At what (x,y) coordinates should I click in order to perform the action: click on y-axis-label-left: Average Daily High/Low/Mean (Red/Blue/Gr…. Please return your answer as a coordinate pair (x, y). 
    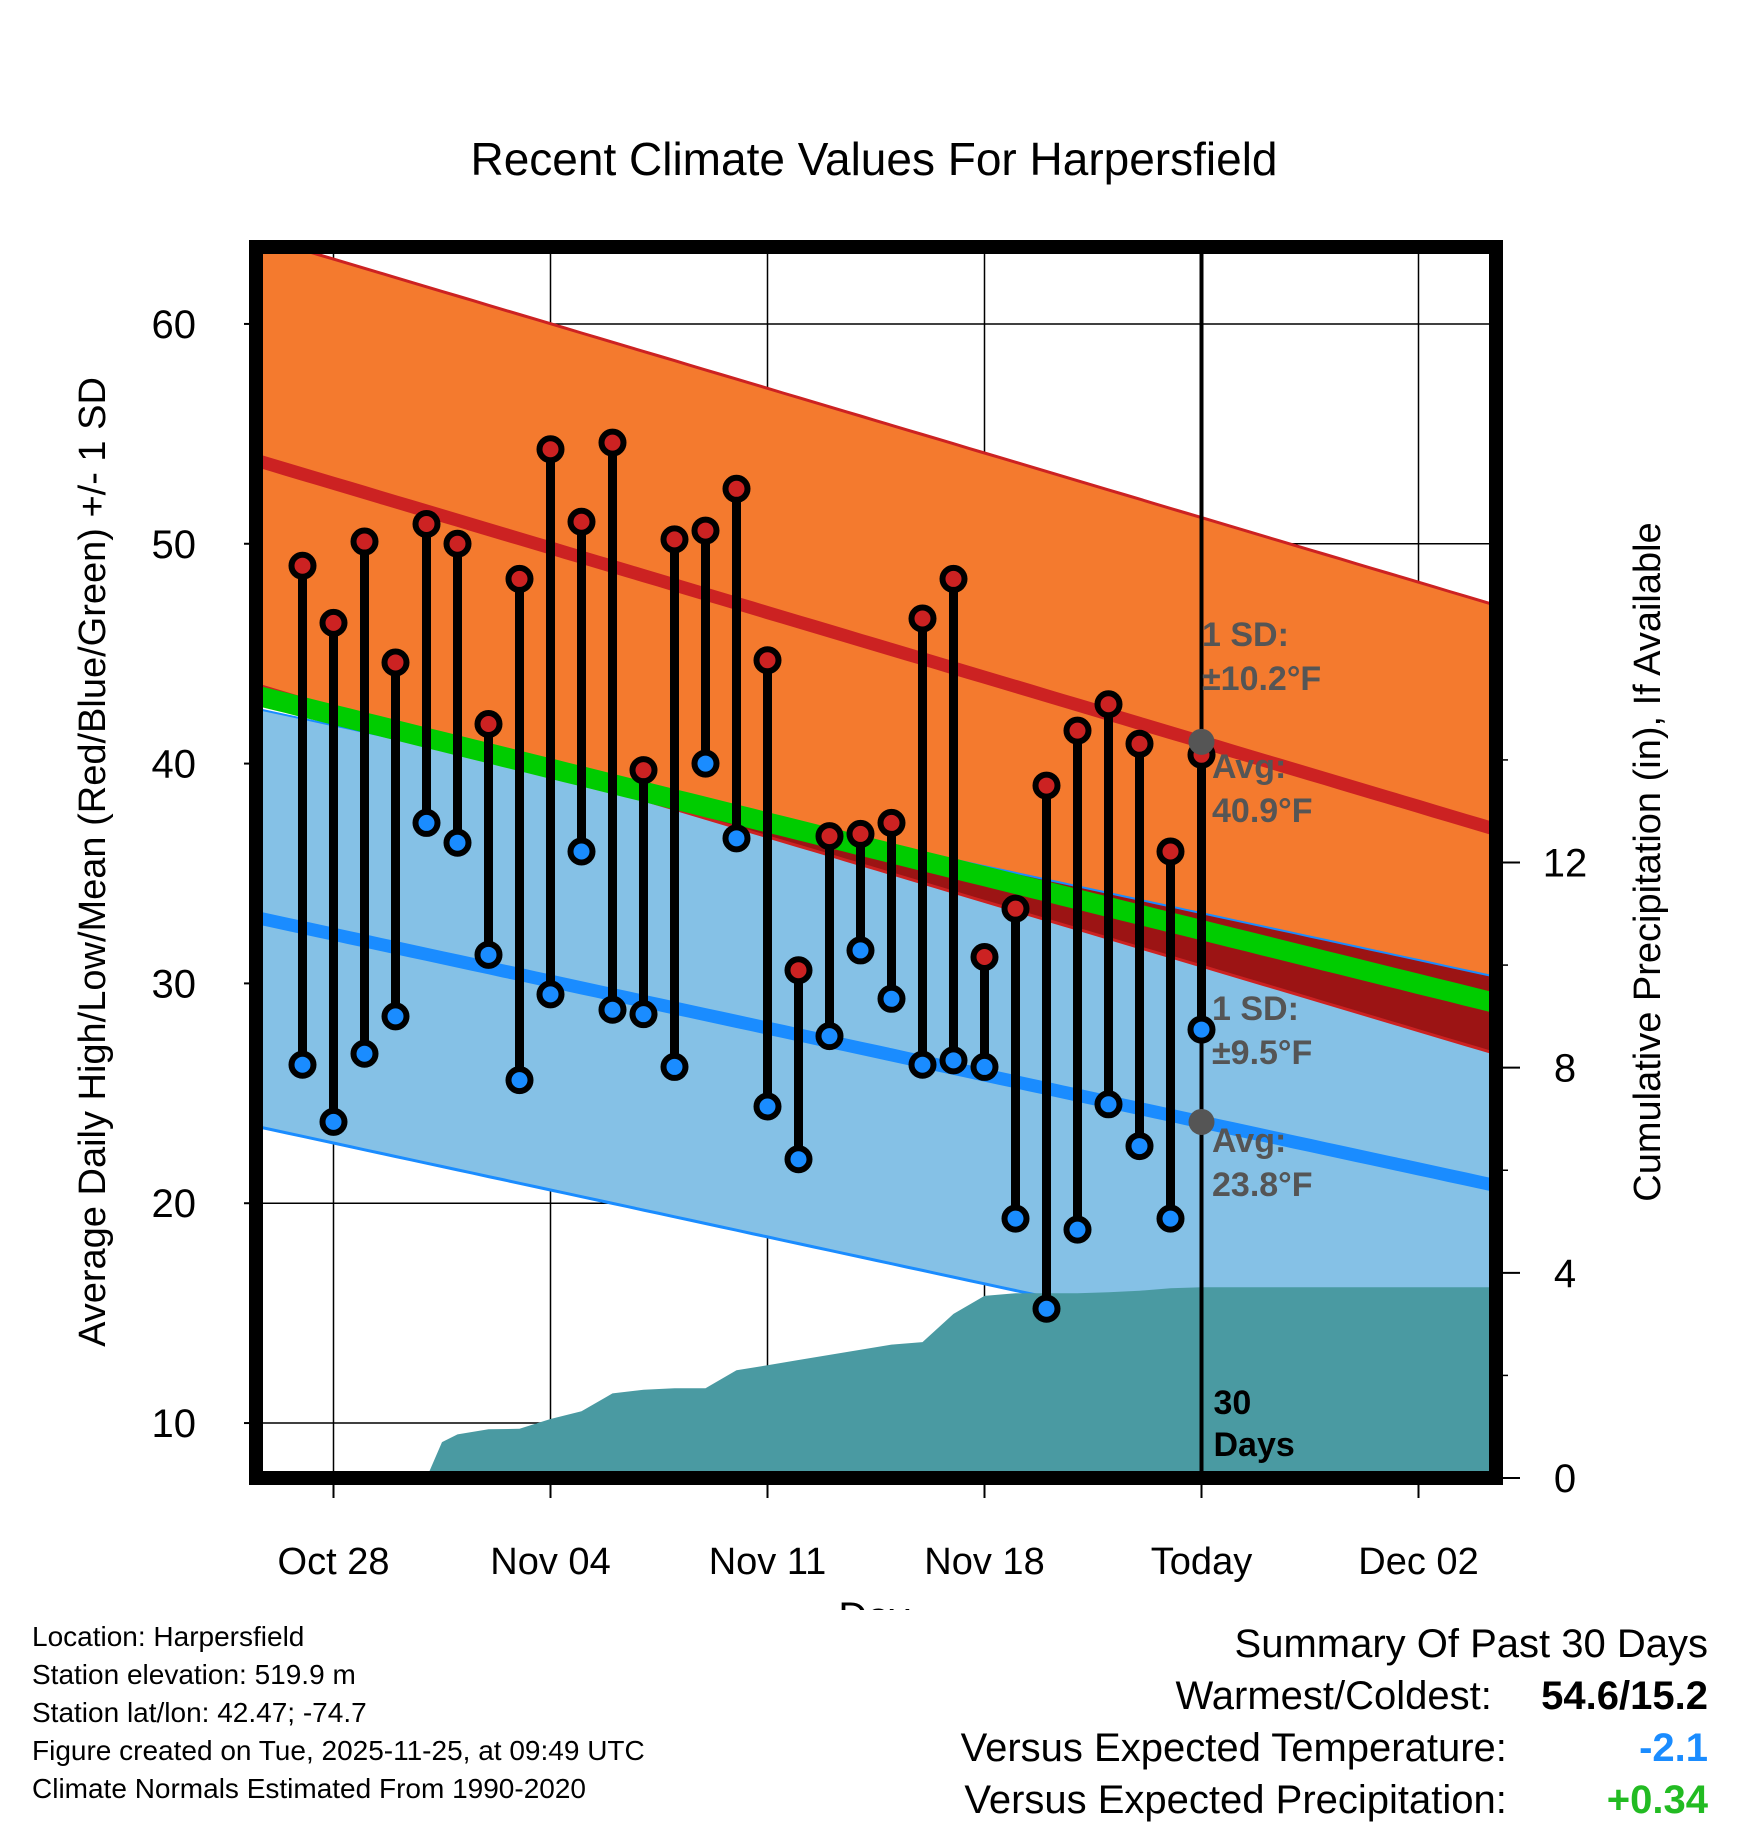
    Looking at the image, I should click on (93, 862).